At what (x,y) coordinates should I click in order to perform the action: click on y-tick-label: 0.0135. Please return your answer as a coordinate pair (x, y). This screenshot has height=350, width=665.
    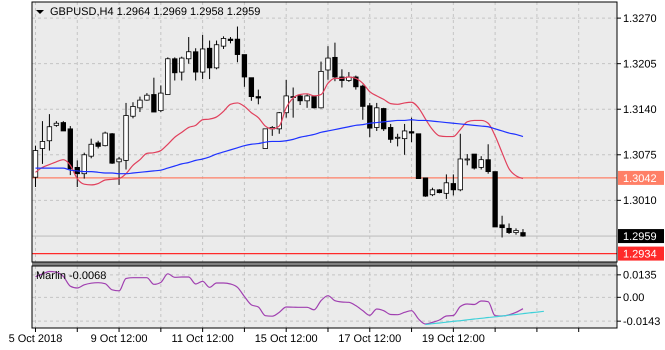
    Looking at the image, I should click on (640, 276).